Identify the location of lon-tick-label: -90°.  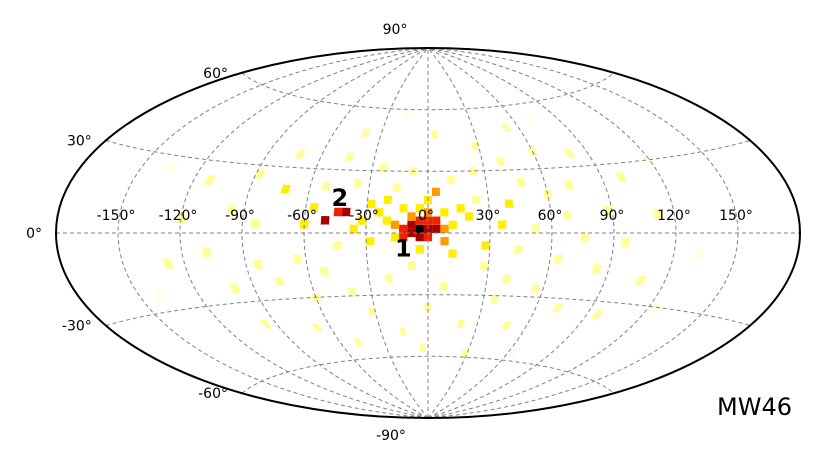
(240, 216).